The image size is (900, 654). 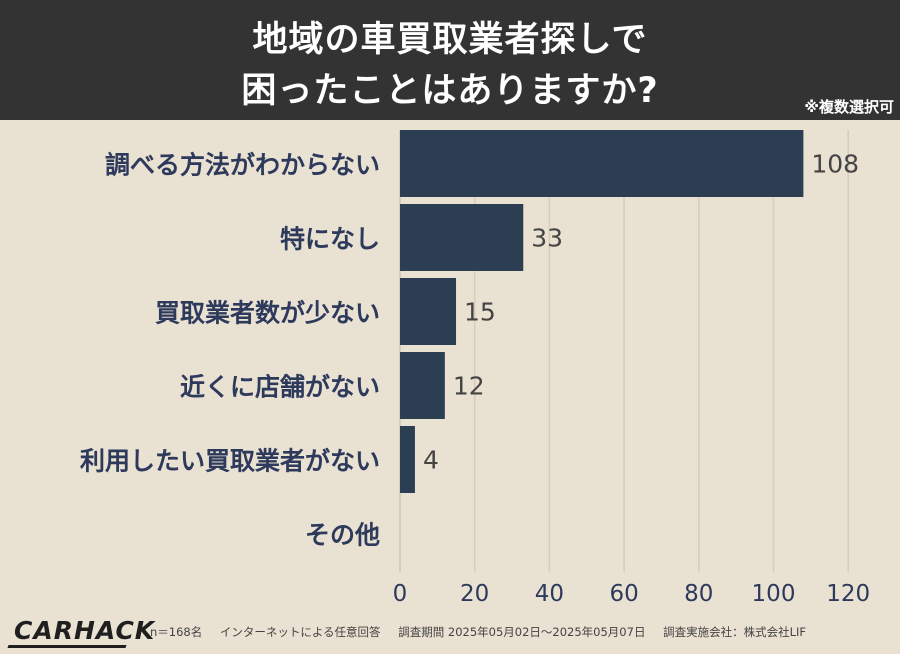 I want to click on survey-period: 調査期間 2025年05月02日～2025年05月07日, so click(x=522, y=632).